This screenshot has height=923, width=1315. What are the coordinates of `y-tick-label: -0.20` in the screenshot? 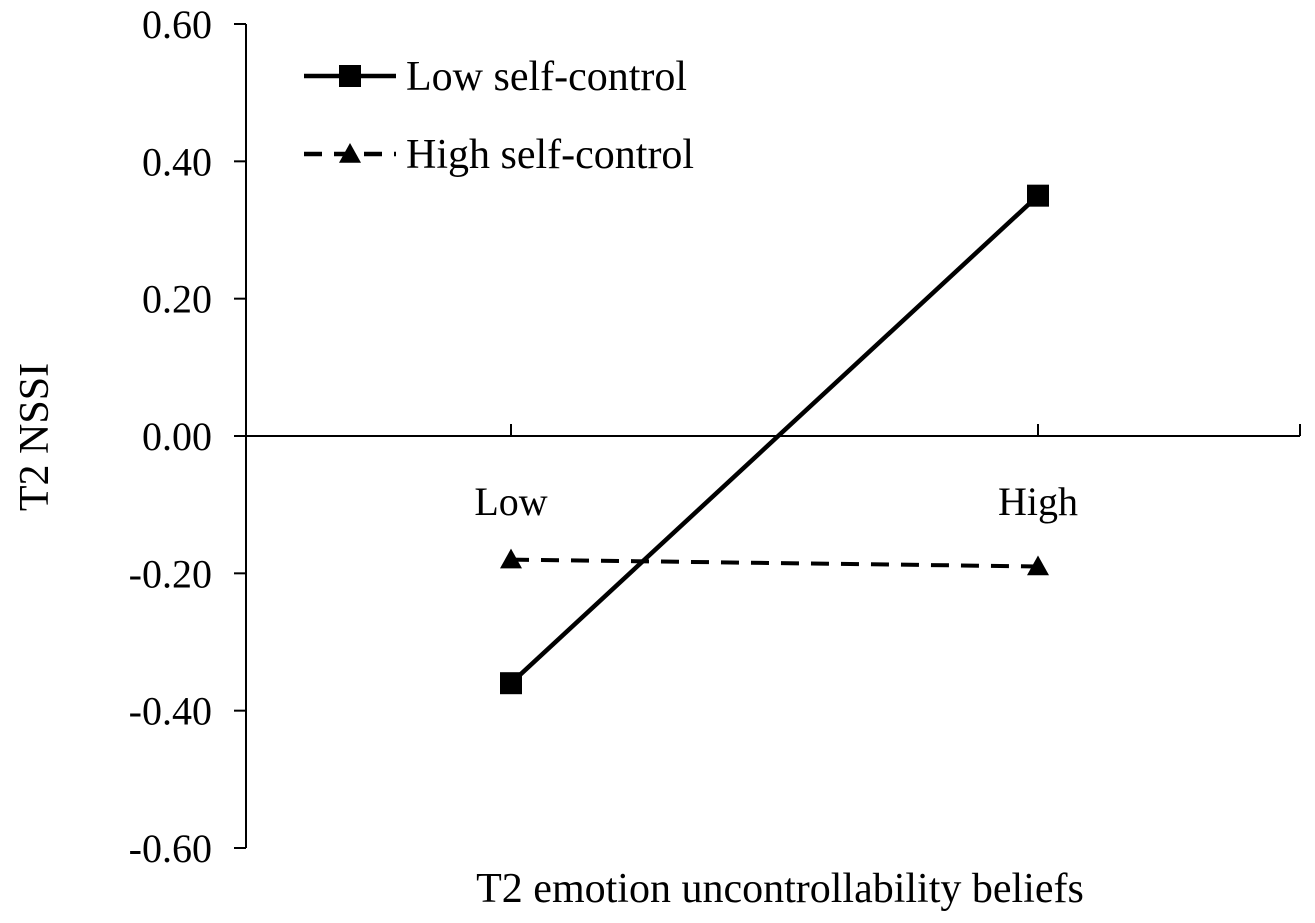 It's located at (170, 573).